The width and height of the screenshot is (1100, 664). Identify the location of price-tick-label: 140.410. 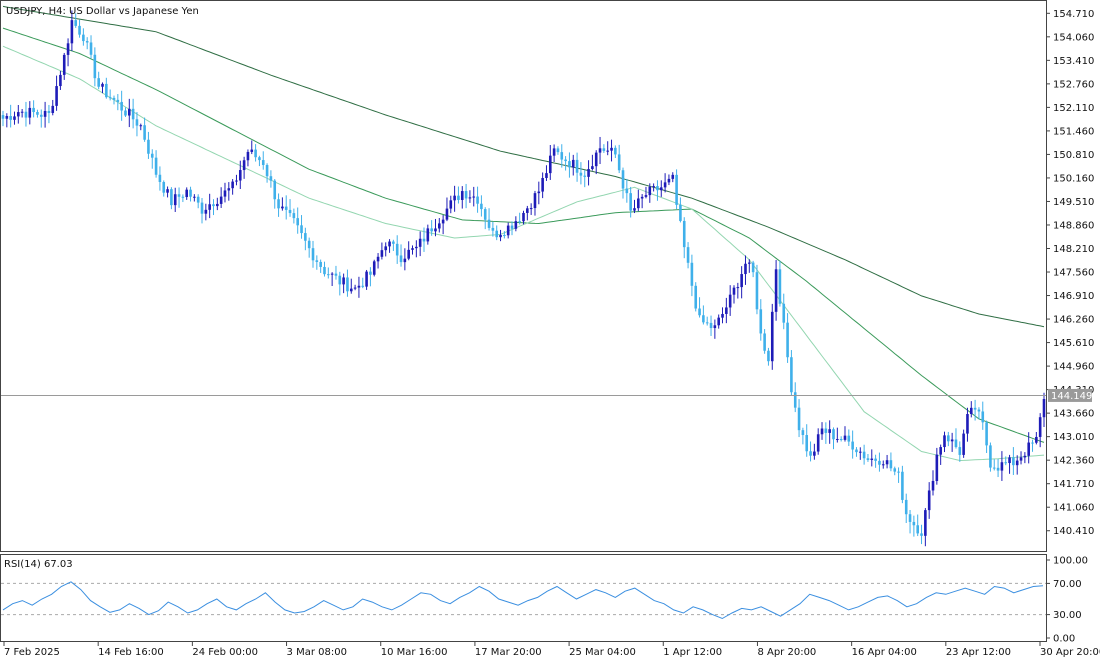
(1073, 531).